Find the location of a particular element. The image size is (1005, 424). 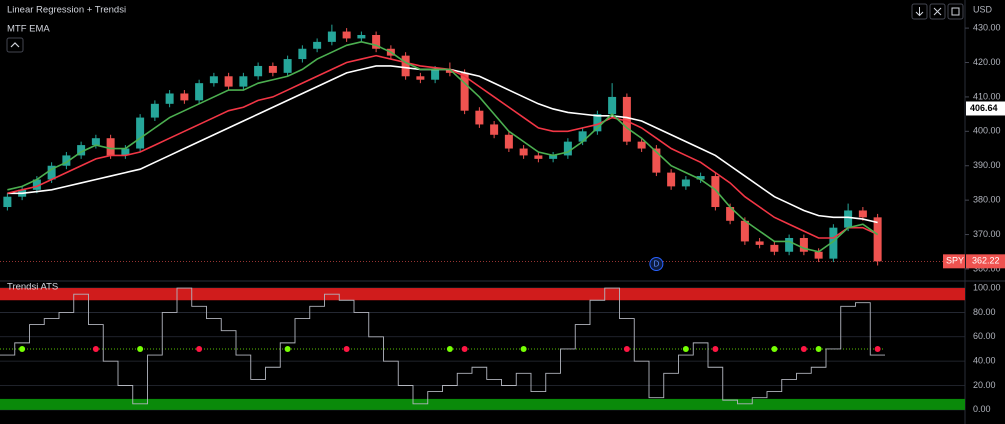

collapse-button is located at coordinates (15, 45).